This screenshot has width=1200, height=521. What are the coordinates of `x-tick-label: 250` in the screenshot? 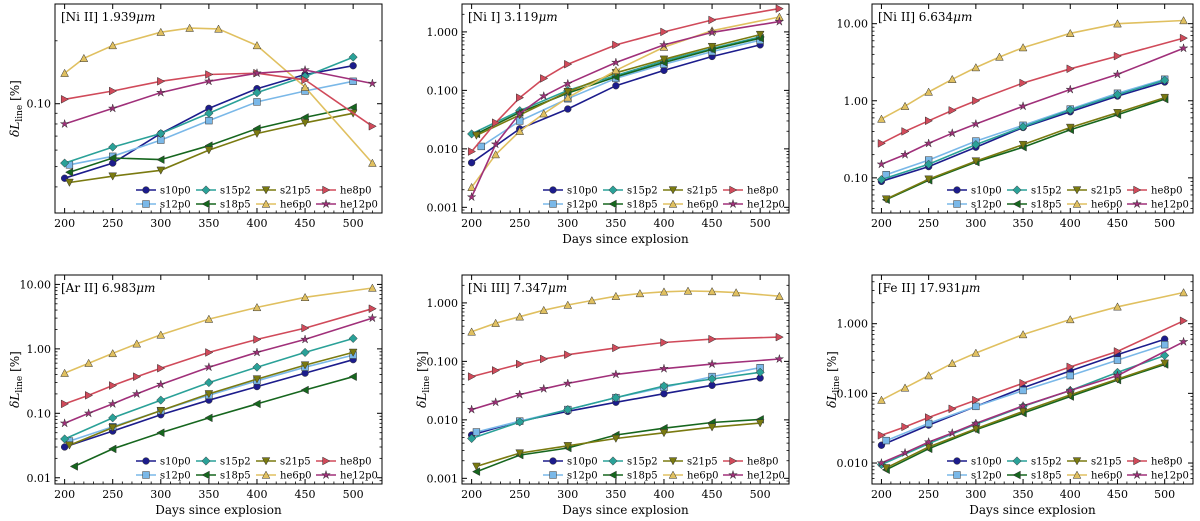 It's located at (928, 223).